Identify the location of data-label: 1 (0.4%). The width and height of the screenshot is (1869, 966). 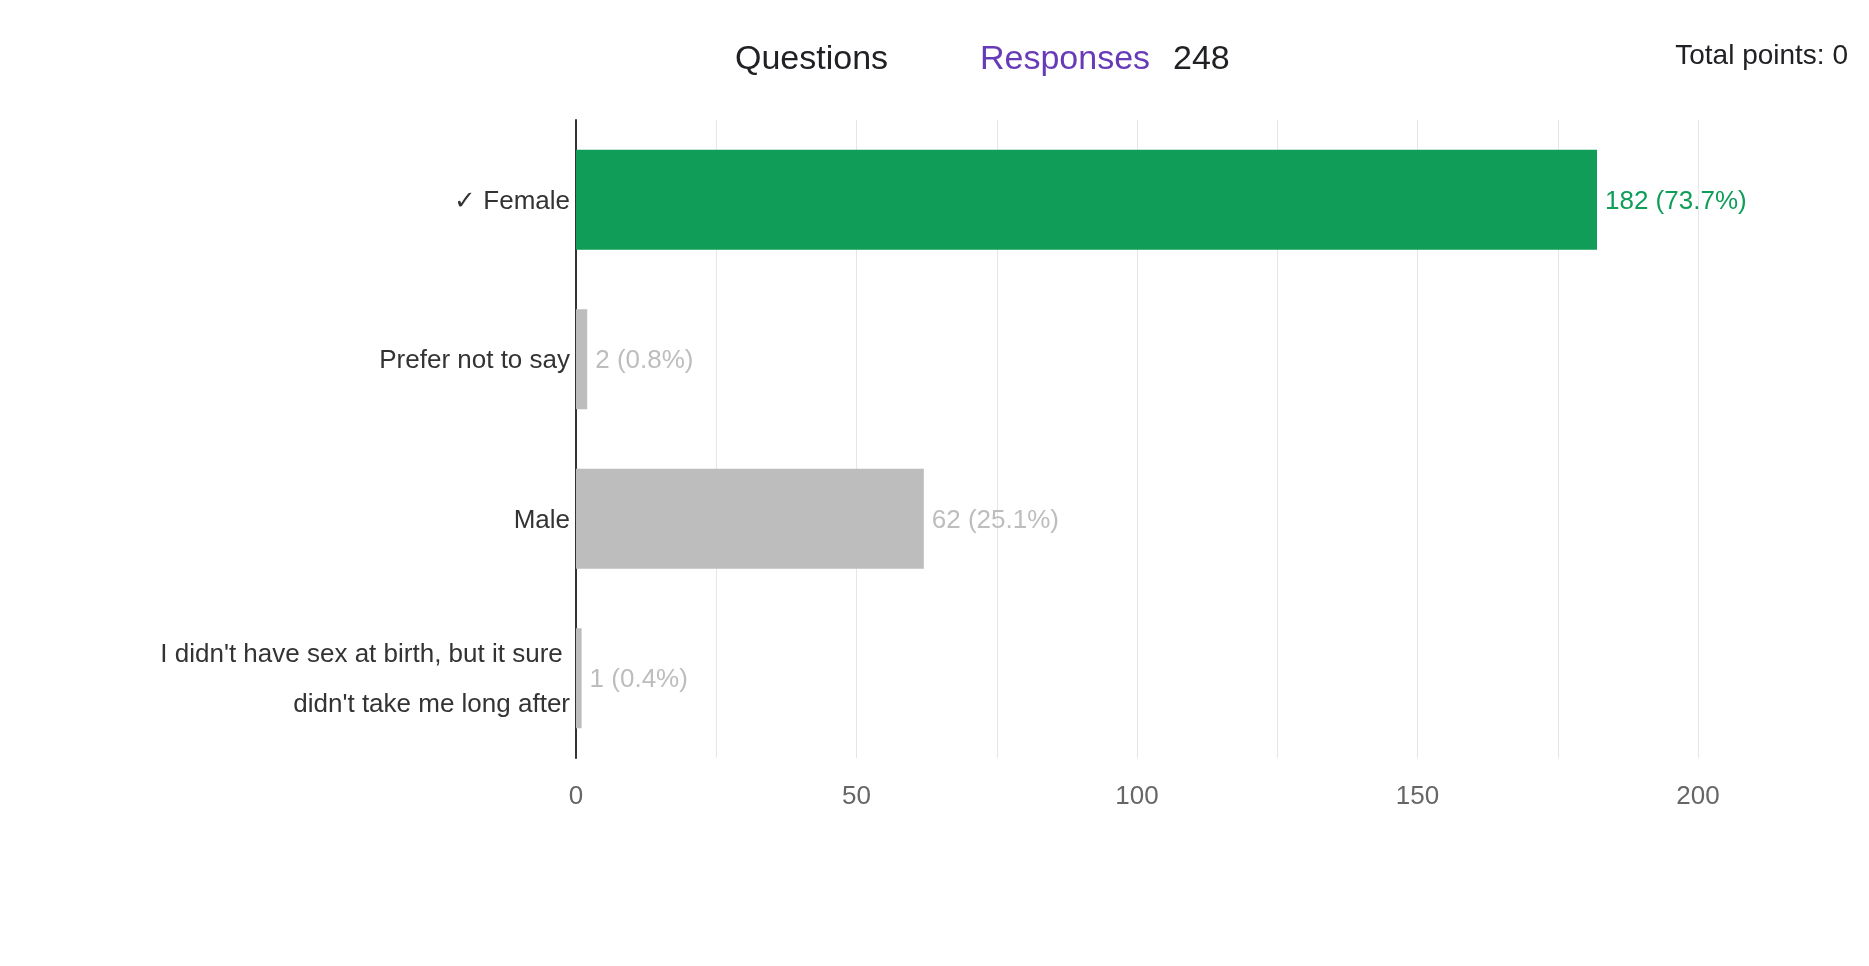
(638, 678).